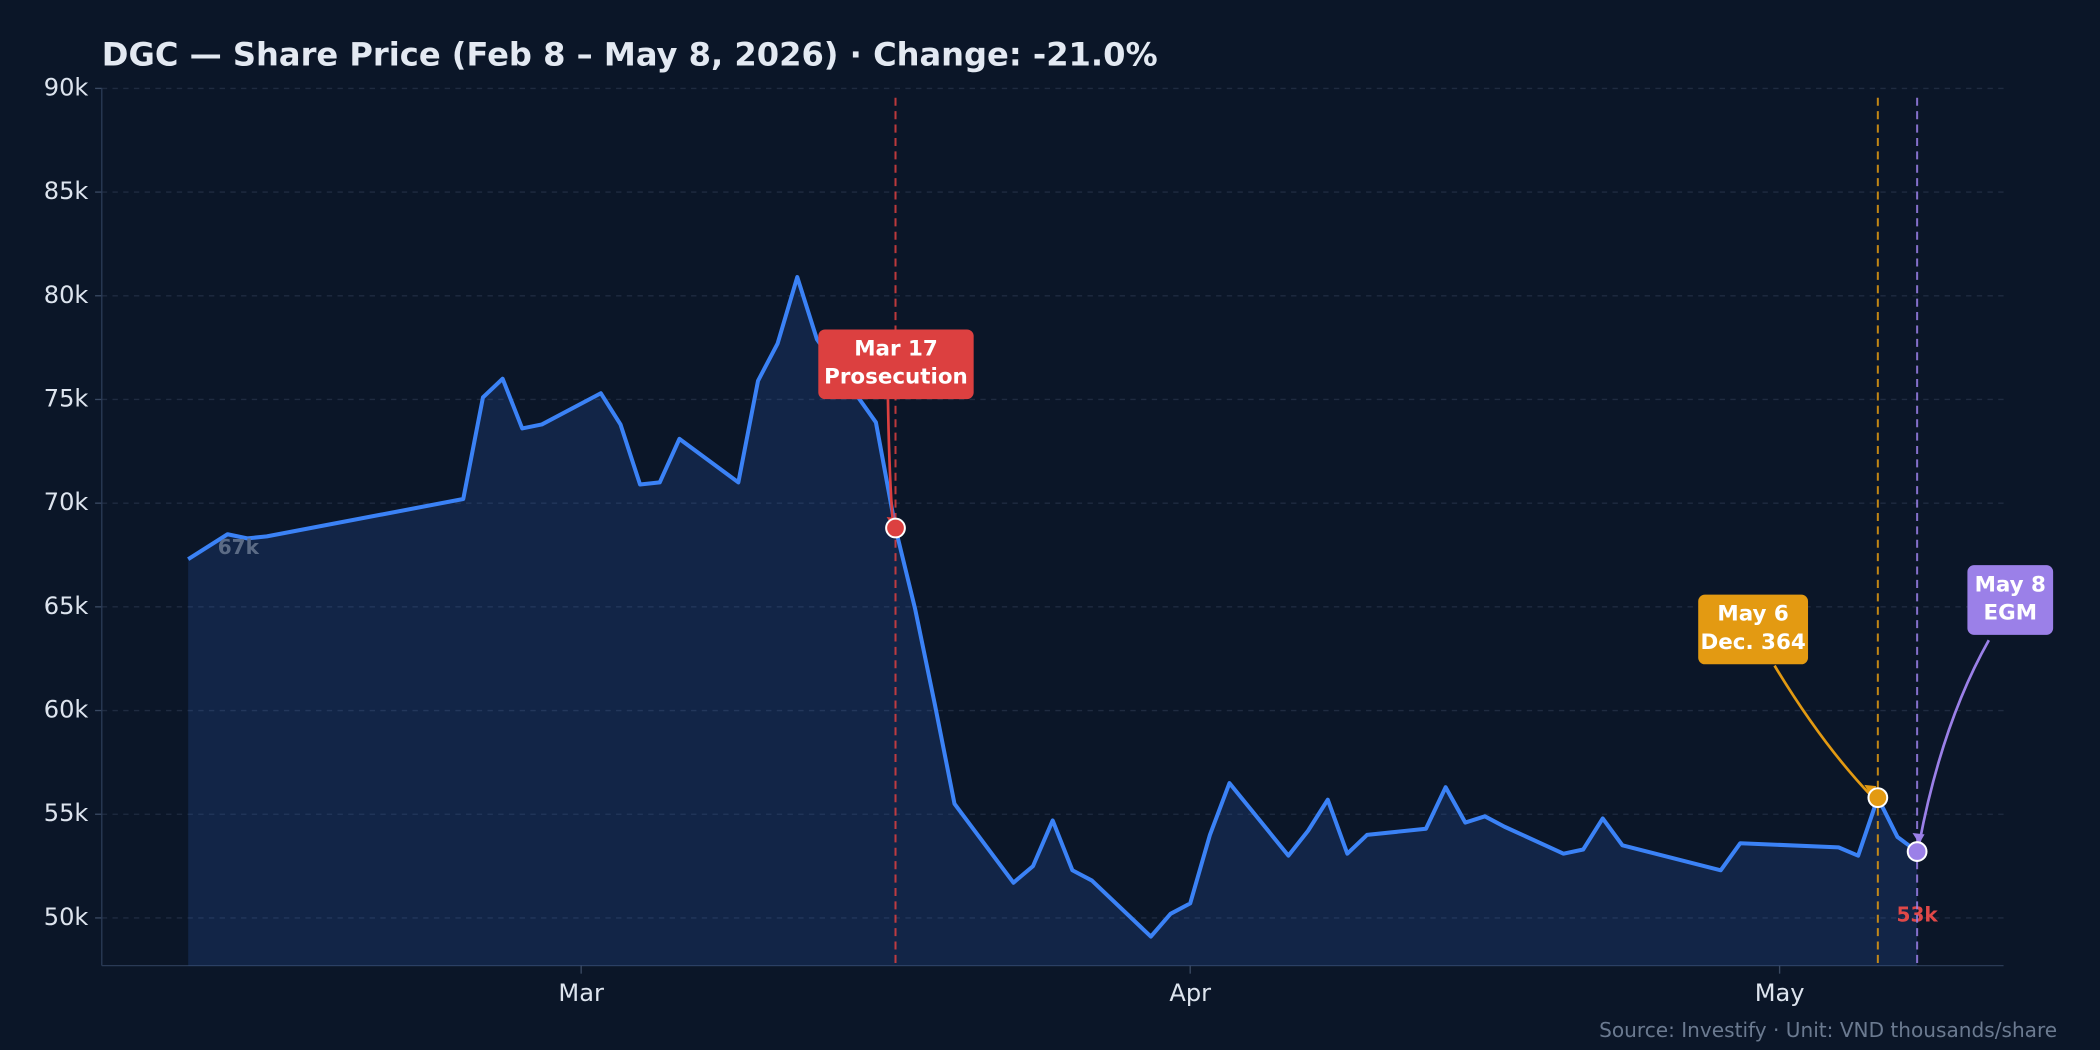 The height and width of the screenshot is (1050, 2100). I want to click on start-label: 67k, so click(239, 547).